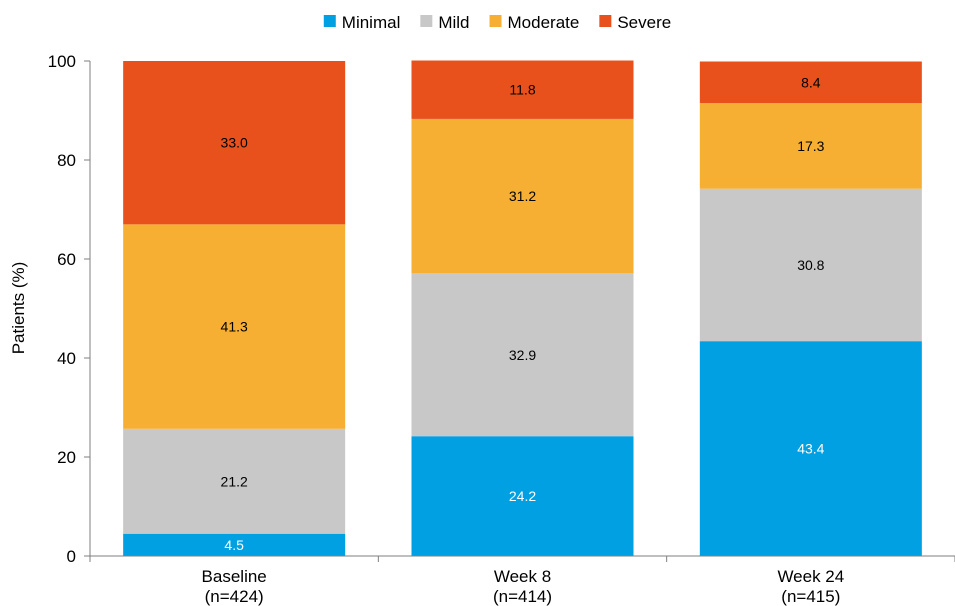 The width and height of the screenshot is (955, 606). I want to click on data-label-severe-1: 33.0, so click(234, 143).